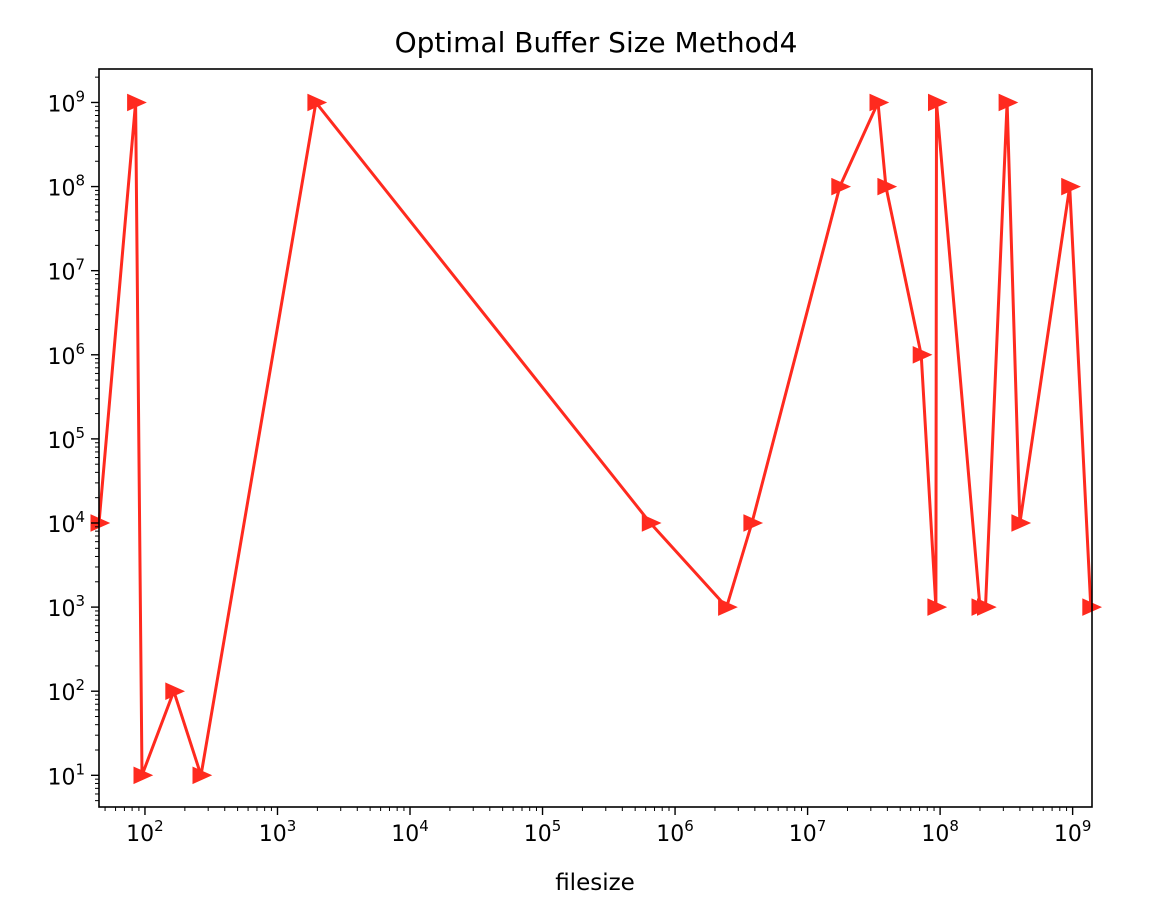  What do you see at coordinates (595, 883) in the screenshot?
I see `x-axis-label: filesize` at bounding box center [595, 883].